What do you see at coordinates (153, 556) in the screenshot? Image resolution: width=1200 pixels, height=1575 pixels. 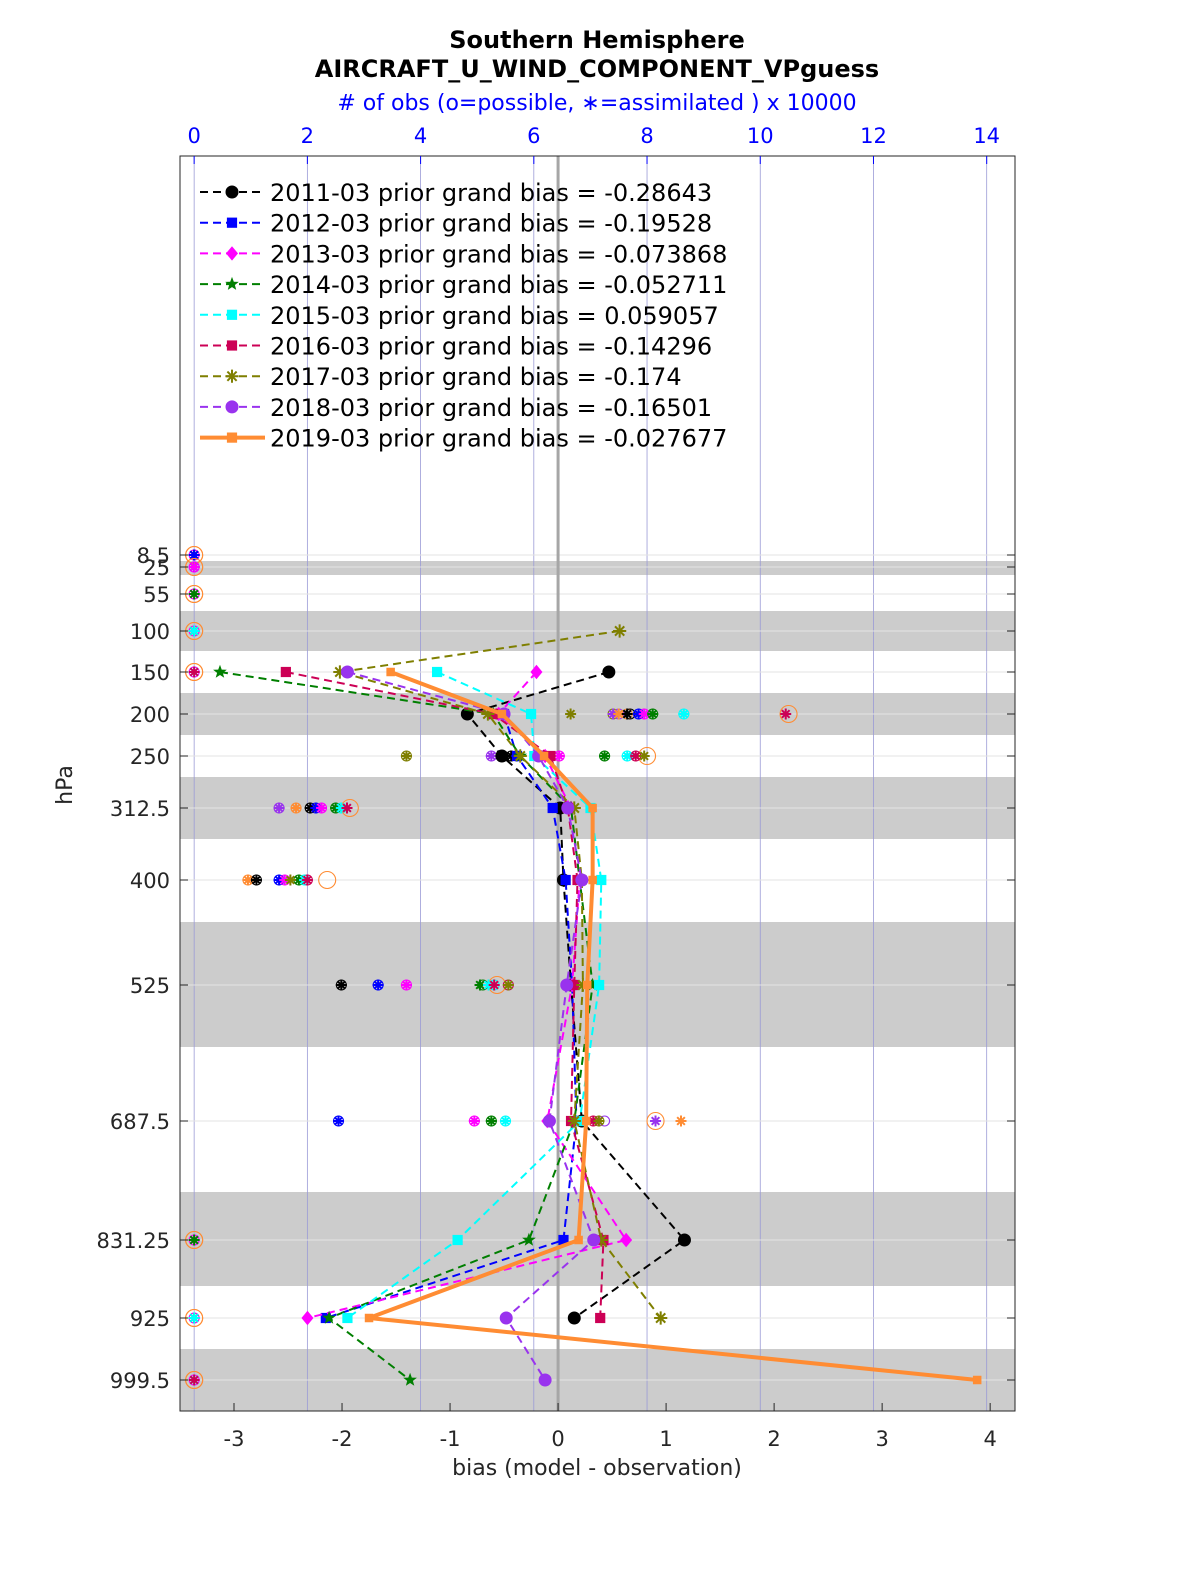 I see `y-tick-label: 8.5` at bounding box center [153, 556].